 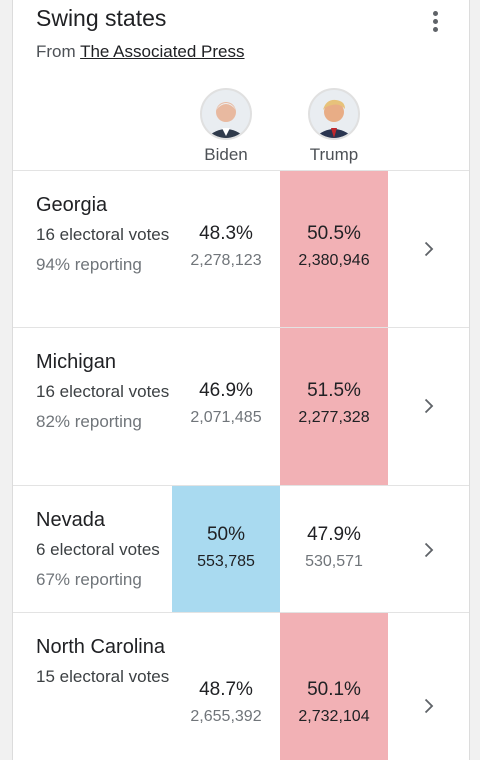 I want to click on trump-percent: 50.1%, so click(x=334, y=689).